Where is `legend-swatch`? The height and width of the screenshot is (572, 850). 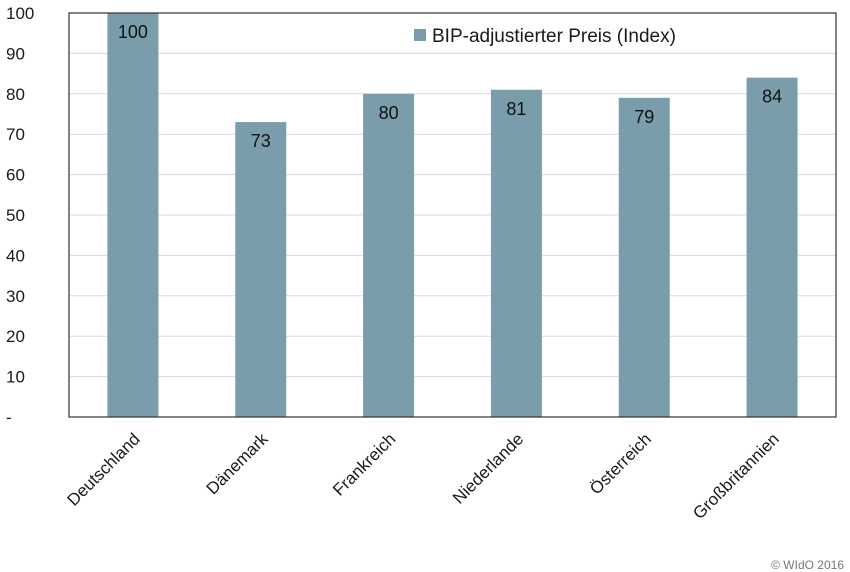
legend-swatch is located at coordinates (420, 35).